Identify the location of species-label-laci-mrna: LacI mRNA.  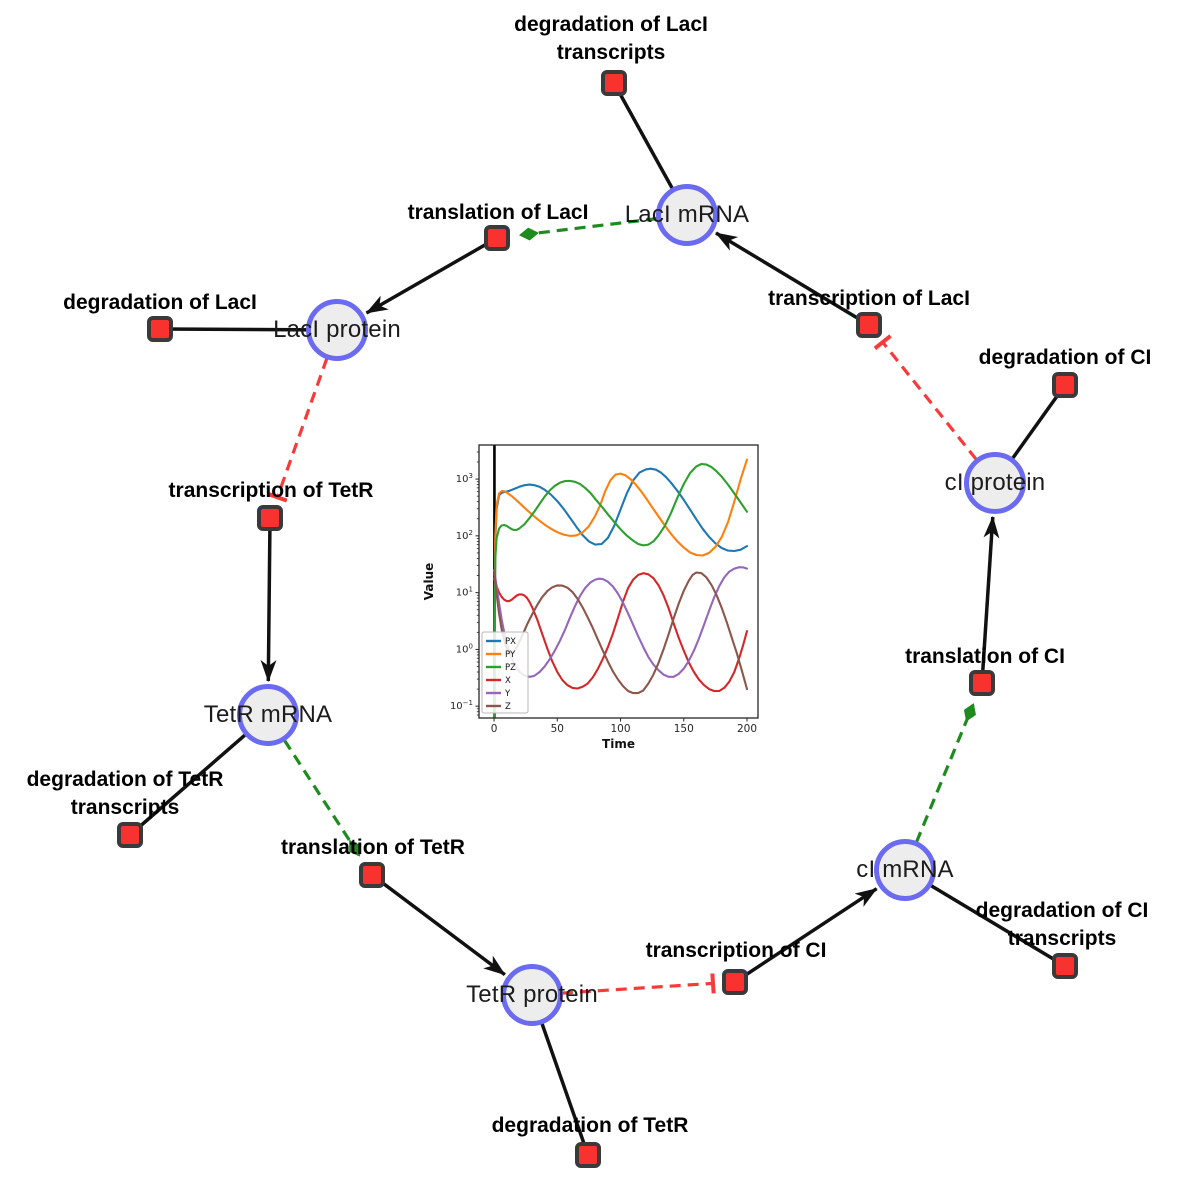
(687, 214).